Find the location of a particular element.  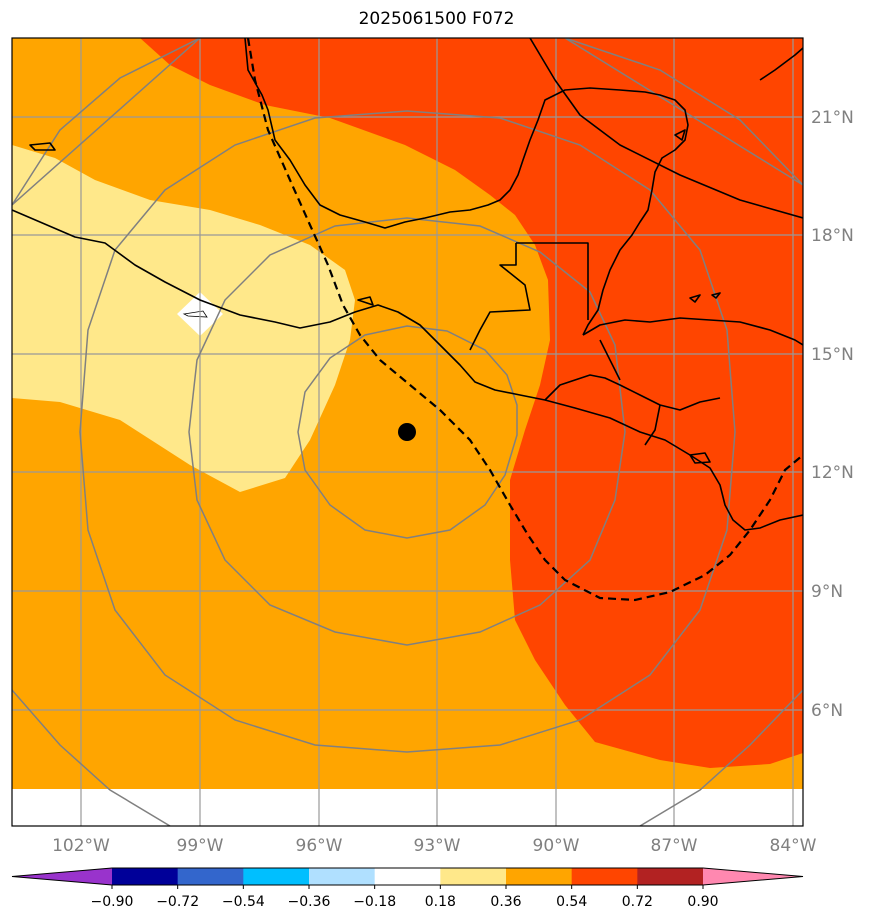

lon-labels: 102°W 99°W 96°W 93°W 90°W 87°W 84°W is located at coordinates (434, 846).